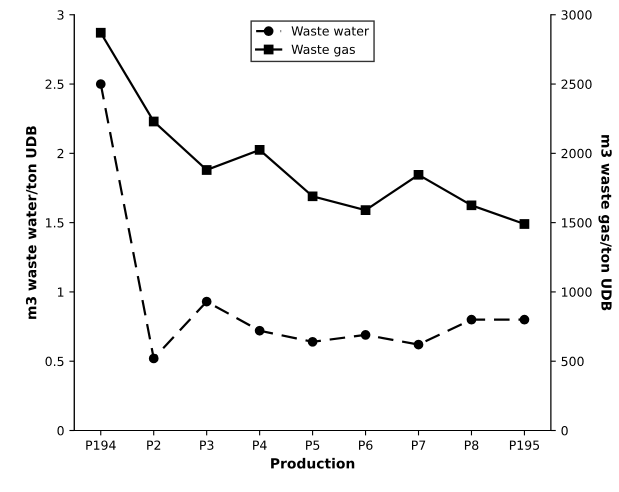 This screenshot has height=492, width=619. Describe the element at coordinates (55, 361) in the screenshot. I see `y-tick-label: 0.5` at that location.